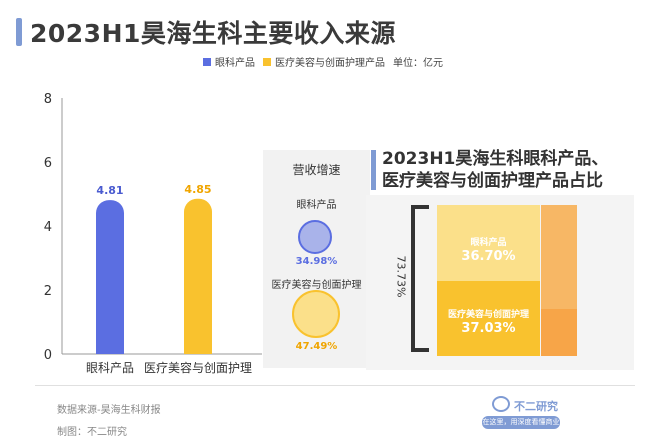 This screenshot has width=650, height=445. What do you see at coordinates (418, 63) in the screenshot?
I see `unit-label: 单位：亿元` at bounding box center [418, 63].